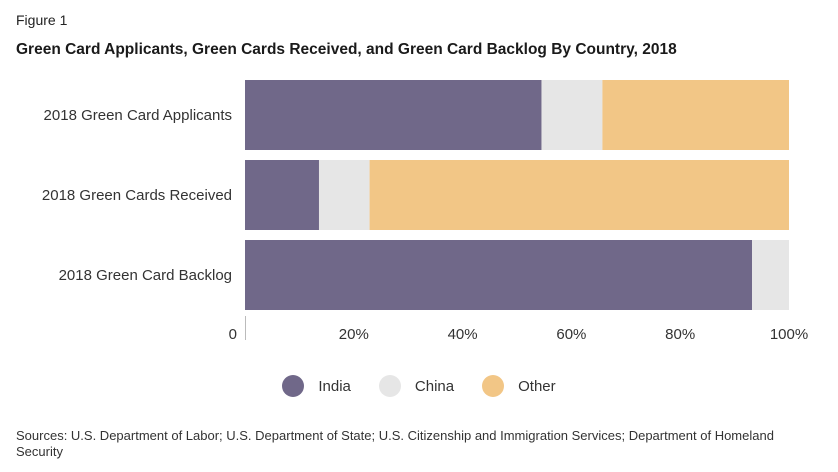 The height and width of the screenshot is (472, 838). What do you see at coordinates (233, 334) in the screenshot?
I see `x-tick-label: 0` at bounding box center [233, 334].